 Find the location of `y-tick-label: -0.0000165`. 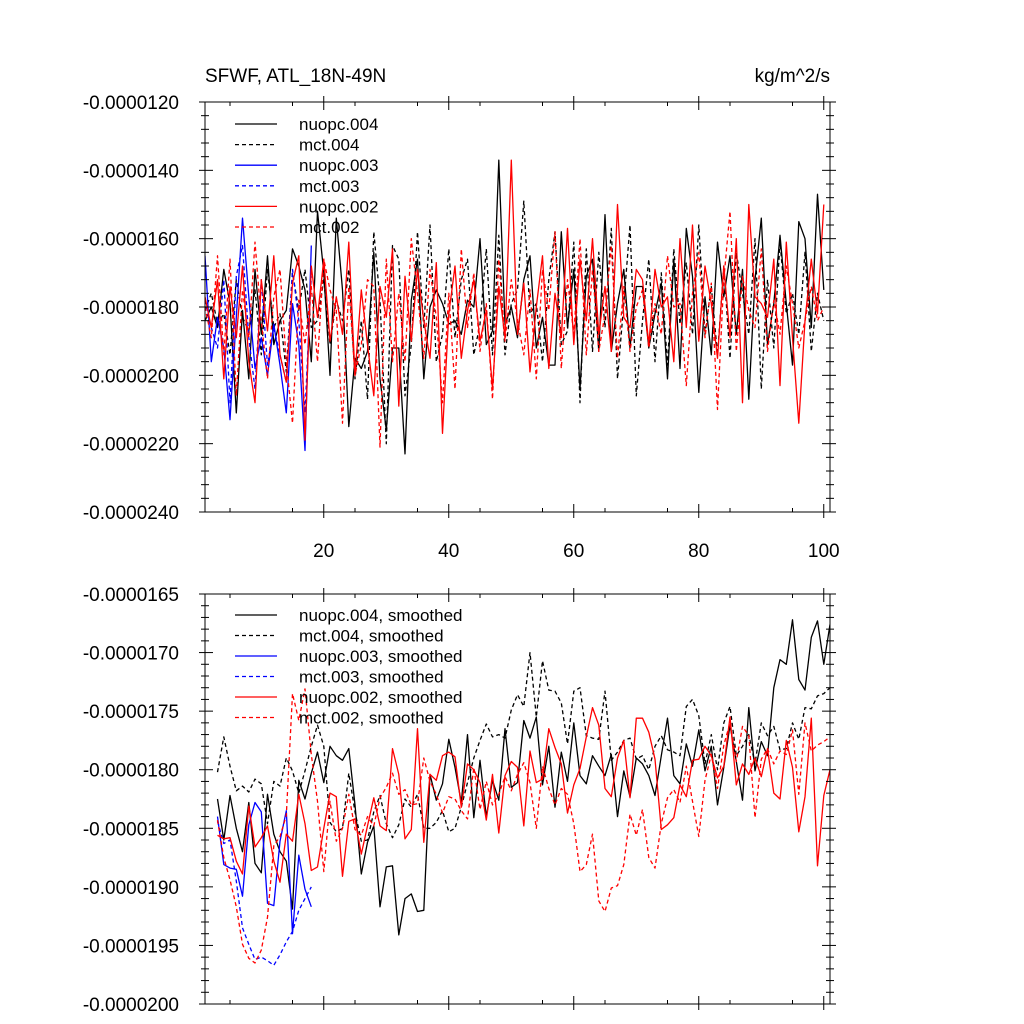

y-tick-label: -0.0000165 is located at coordinates (131, 595).